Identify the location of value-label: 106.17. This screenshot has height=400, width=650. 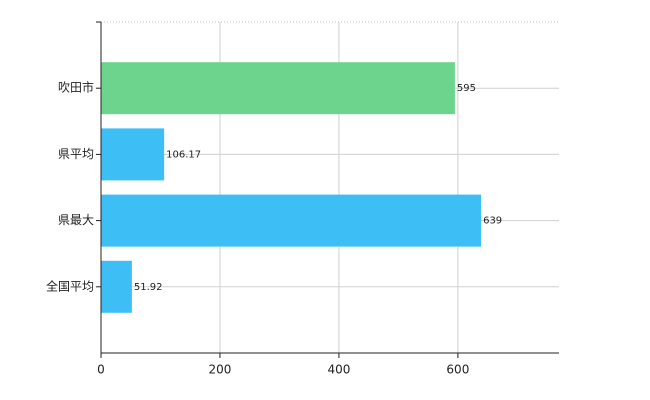
(183, 154).